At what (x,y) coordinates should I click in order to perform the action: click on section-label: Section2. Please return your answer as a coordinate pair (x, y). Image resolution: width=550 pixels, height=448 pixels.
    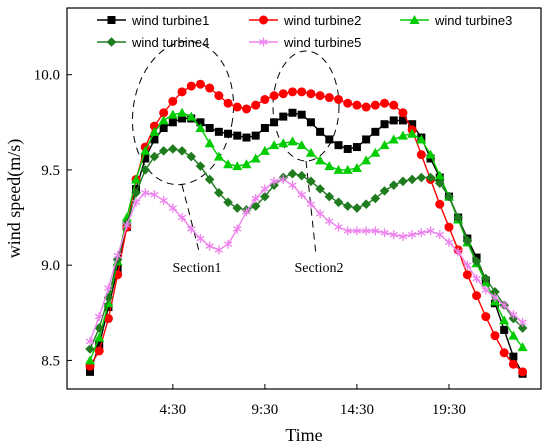
    Looking at the image, I should click on (319, 268).